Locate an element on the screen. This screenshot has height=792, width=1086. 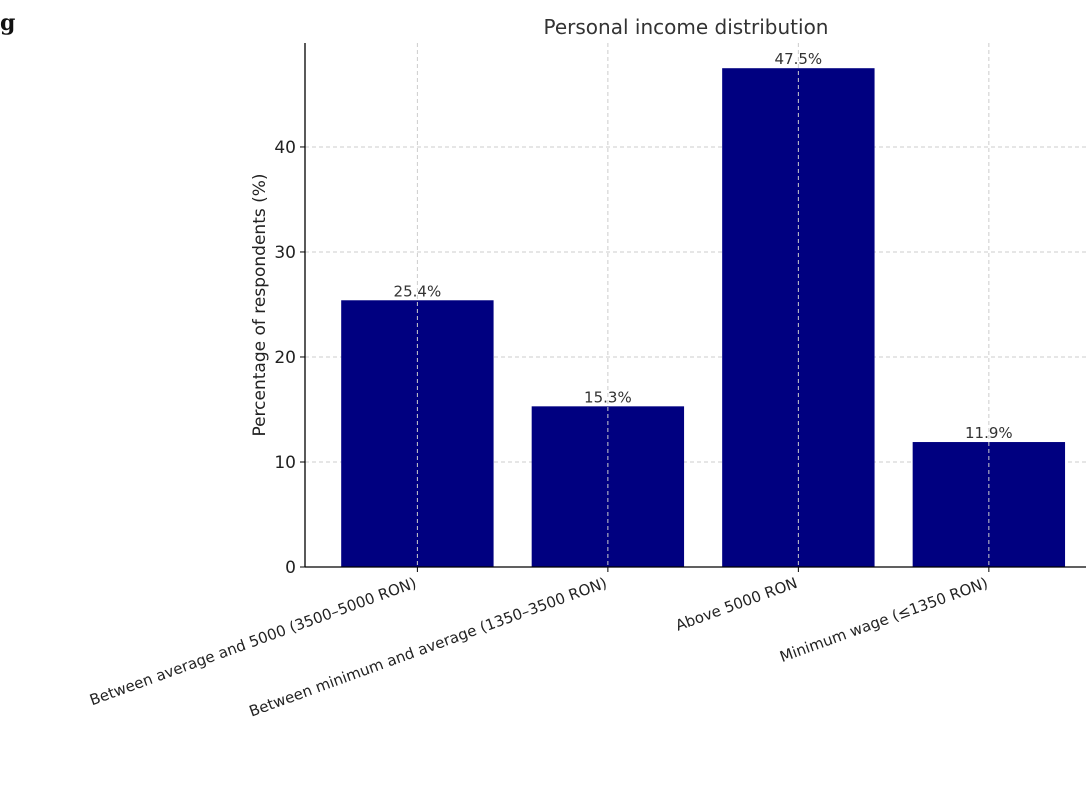
data-label: 11.9% is located at coordinates (989, 433).